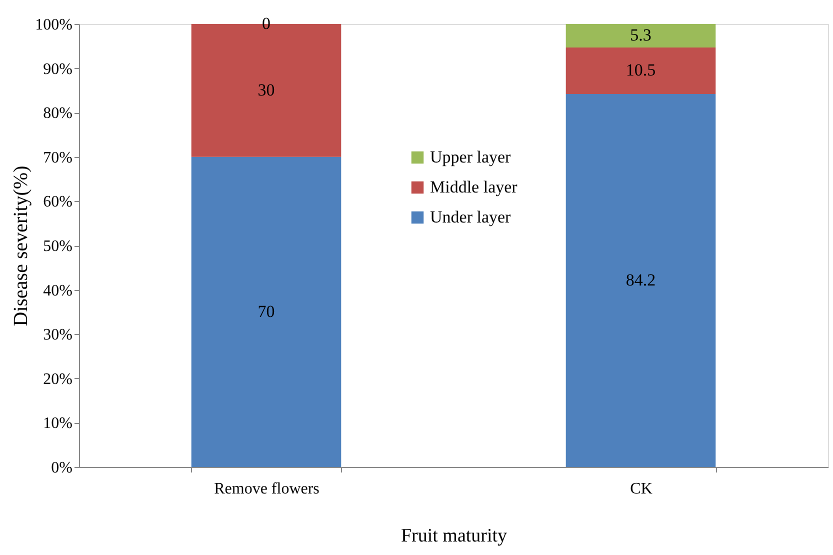 This screenshot has width=833, height=555. I want to click on y-tick-label: 90%, so click(57, 69).